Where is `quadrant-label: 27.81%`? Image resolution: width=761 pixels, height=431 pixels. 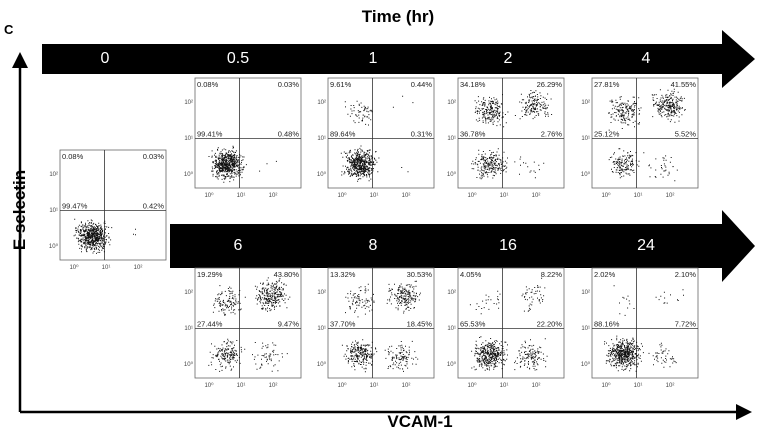
quadrant-label: 27.81% is located at coordinates (607, 84).